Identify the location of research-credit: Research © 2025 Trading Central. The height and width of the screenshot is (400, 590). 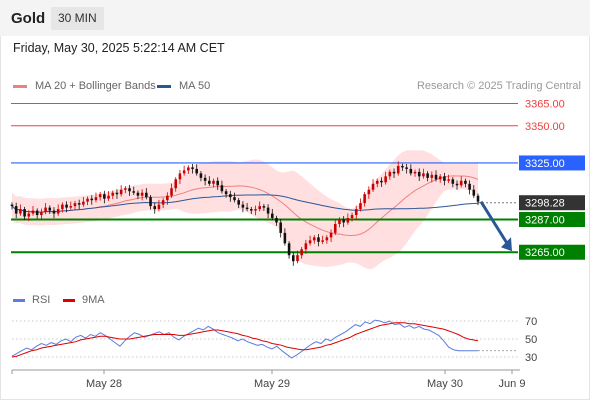
(498, 86).